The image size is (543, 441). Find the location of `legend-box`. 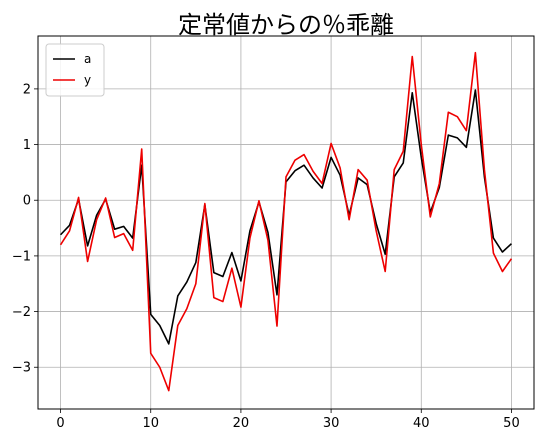

legend-box is located at coordinates (75, 70).